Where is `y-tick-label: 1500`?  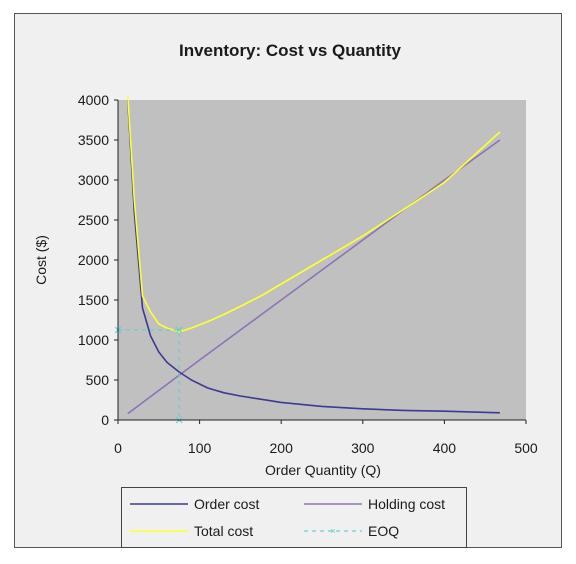
y-tick-label: 1500 is located at coordinates (93, 300).